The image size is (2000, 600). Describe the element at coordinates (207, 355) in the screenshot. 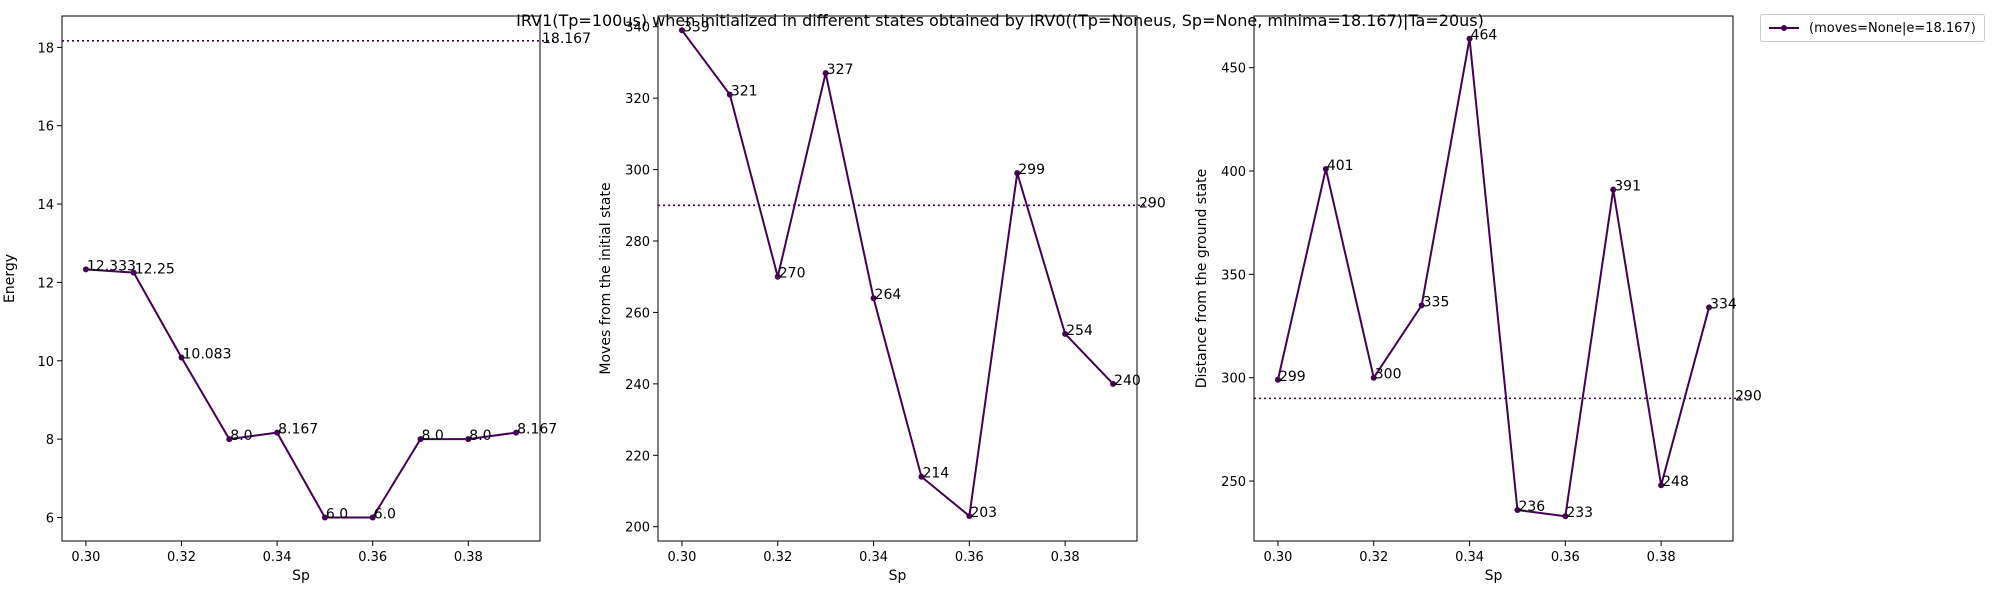

I see `data-label: 10.083` at that location.